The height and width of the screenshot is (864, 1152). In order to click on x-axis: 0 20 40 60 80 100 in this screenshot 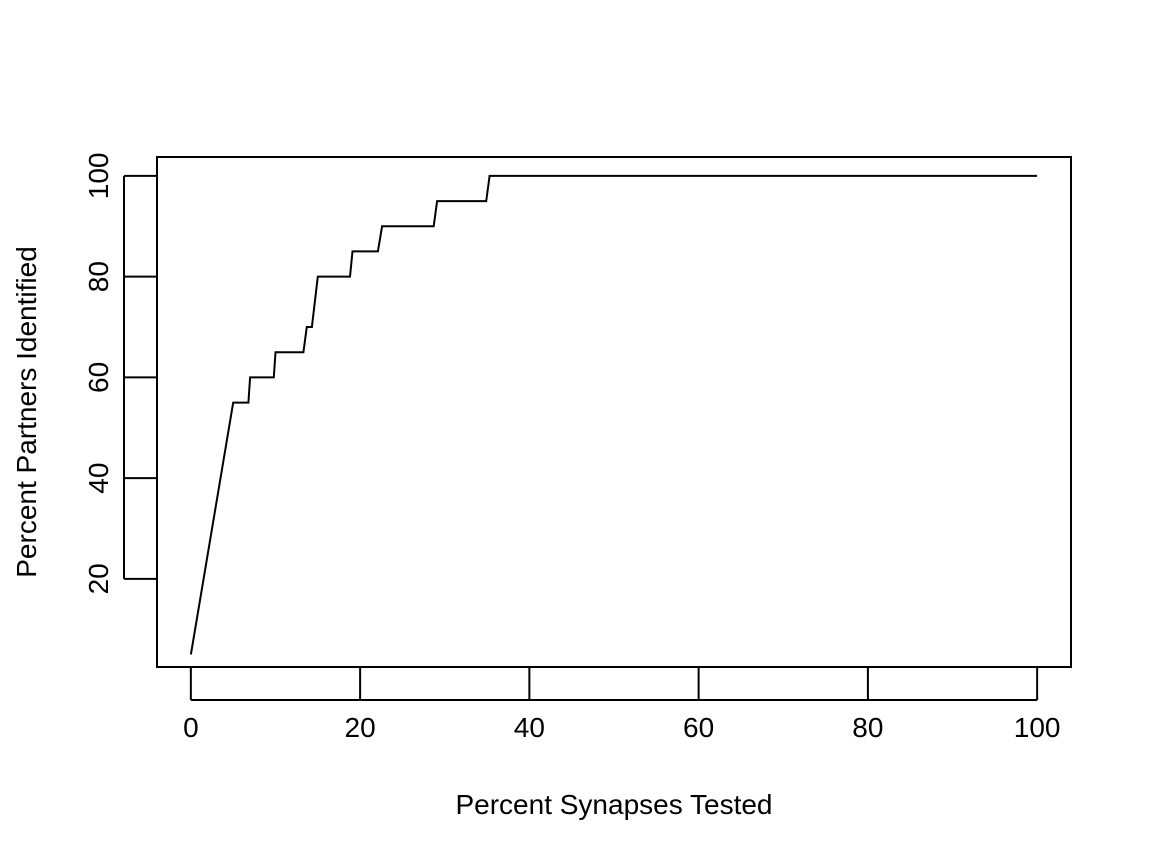, I will do `click(622, 705)`.